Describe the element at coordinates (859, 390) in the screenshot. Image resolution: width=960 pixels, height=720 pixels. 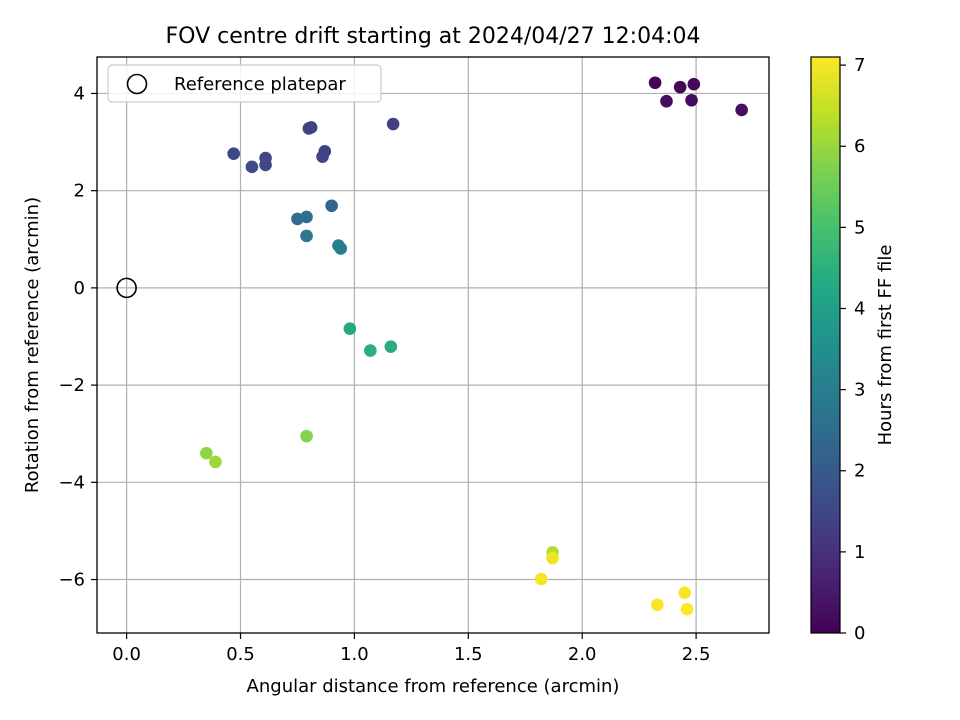
I see `colorbar-tick-label: 3` at that location.